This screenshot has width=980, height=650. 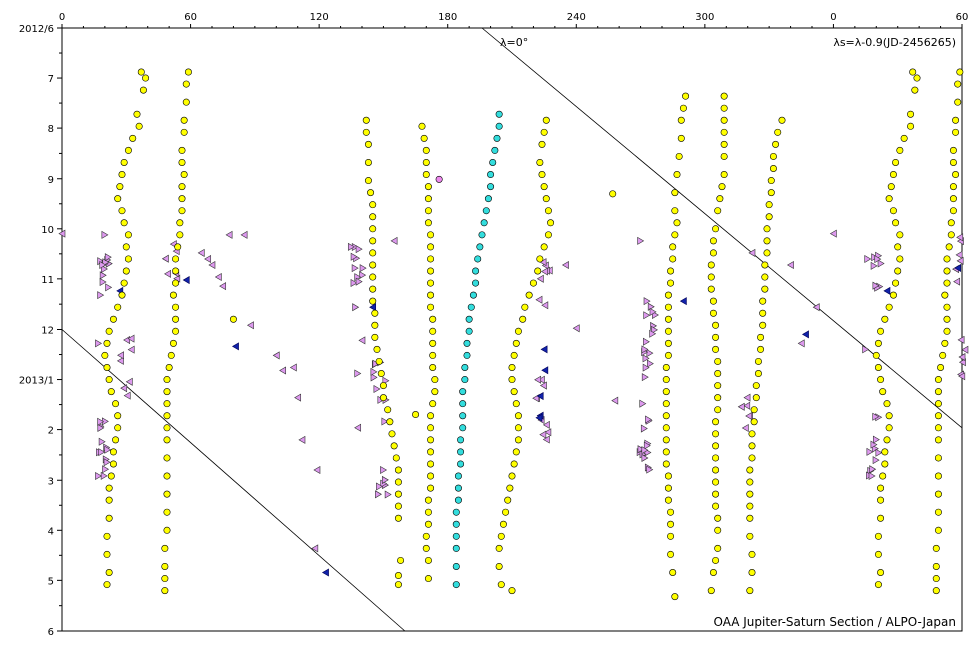 What do you see at coordinates (439, 179) in the screenshot?
I see `circle-pink-point` at bounding box center [439, 179].